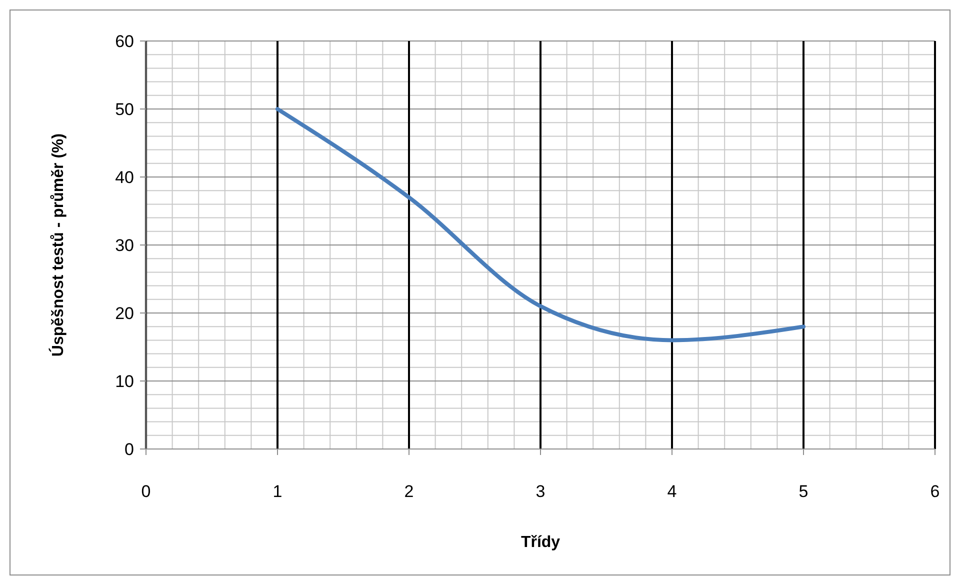  Describe the element at coordinates (129, 449) in the screenshot. I see `y-tick-label: 0` at that location.